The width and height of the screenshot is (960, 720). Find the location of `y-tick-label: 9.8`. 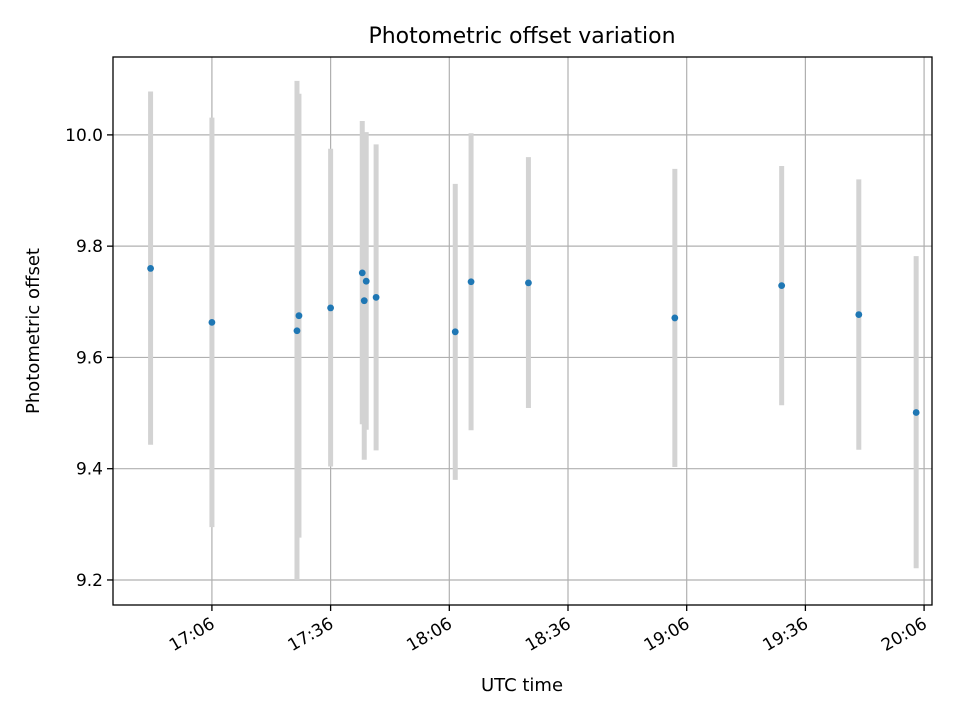

y-tick-label: 9.8 is located at coordinates (89, 247).